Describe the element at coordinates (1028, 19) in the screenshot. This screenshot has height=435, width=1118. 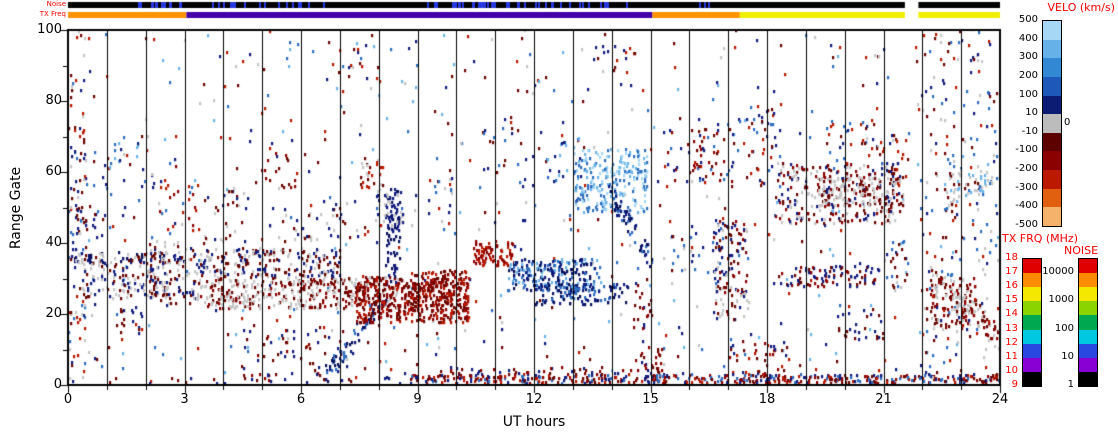
I see `velocity-tick-label: 500` at that location.